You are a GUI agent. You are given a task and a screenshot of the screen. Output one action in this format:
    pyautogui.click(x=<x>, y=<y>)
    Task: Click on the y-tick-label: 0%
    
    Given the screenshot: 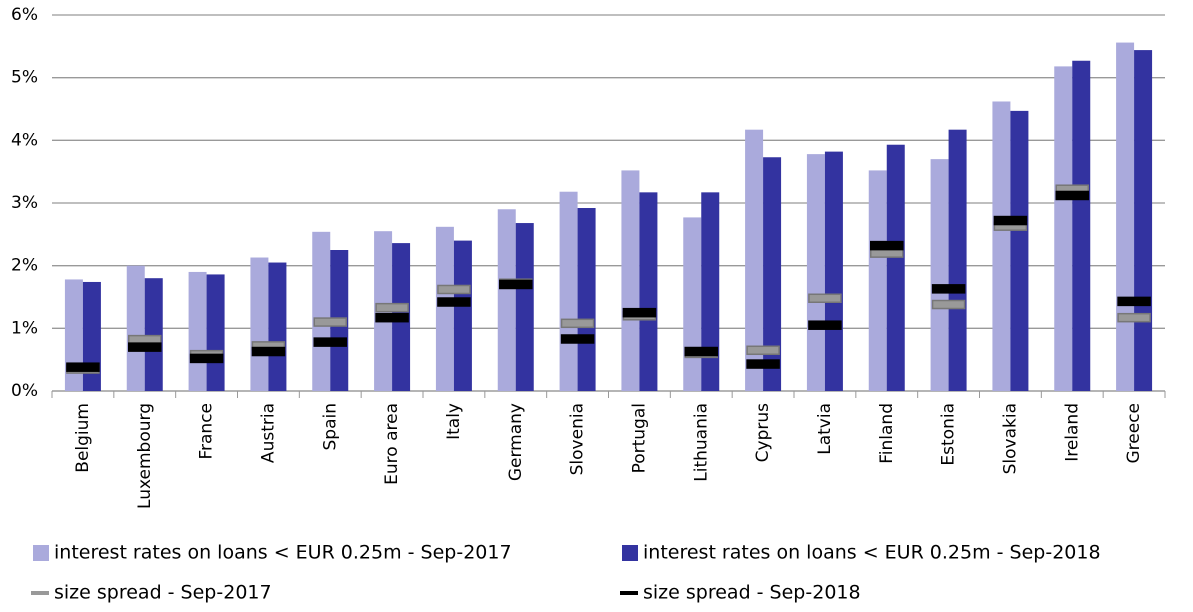 What is the action you would take?
    pyautogui.click(x=24, y=391)
    